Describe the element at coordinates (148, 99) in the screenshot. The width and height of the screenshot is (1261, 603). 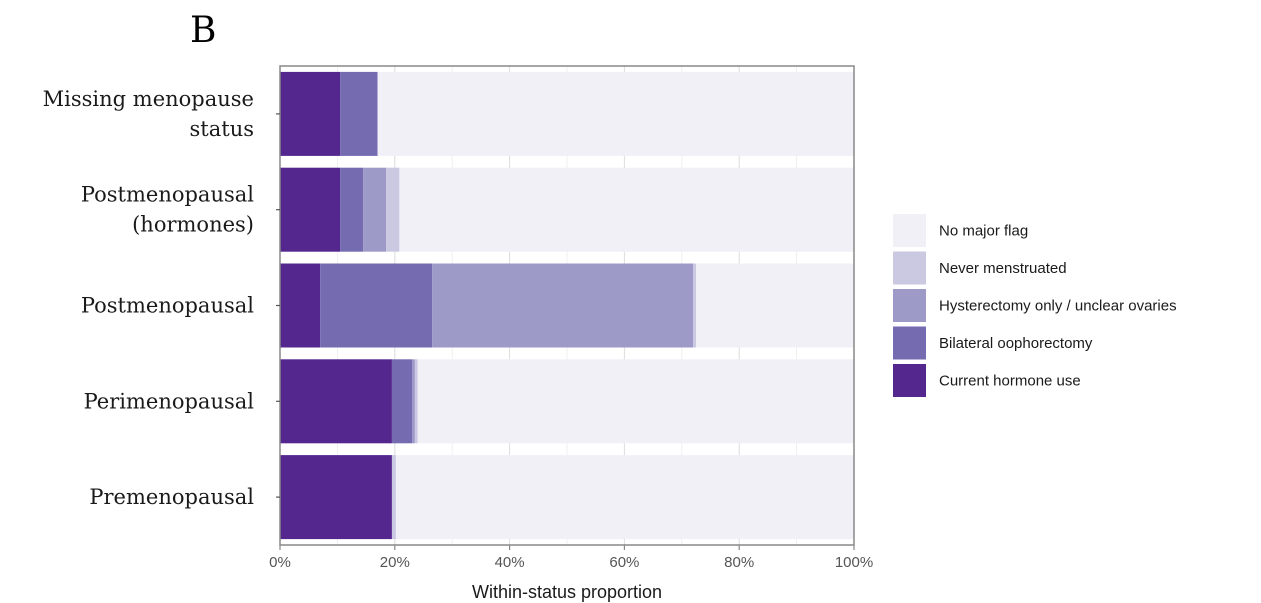
I see `y-category-label: Missing menopause` at that location.